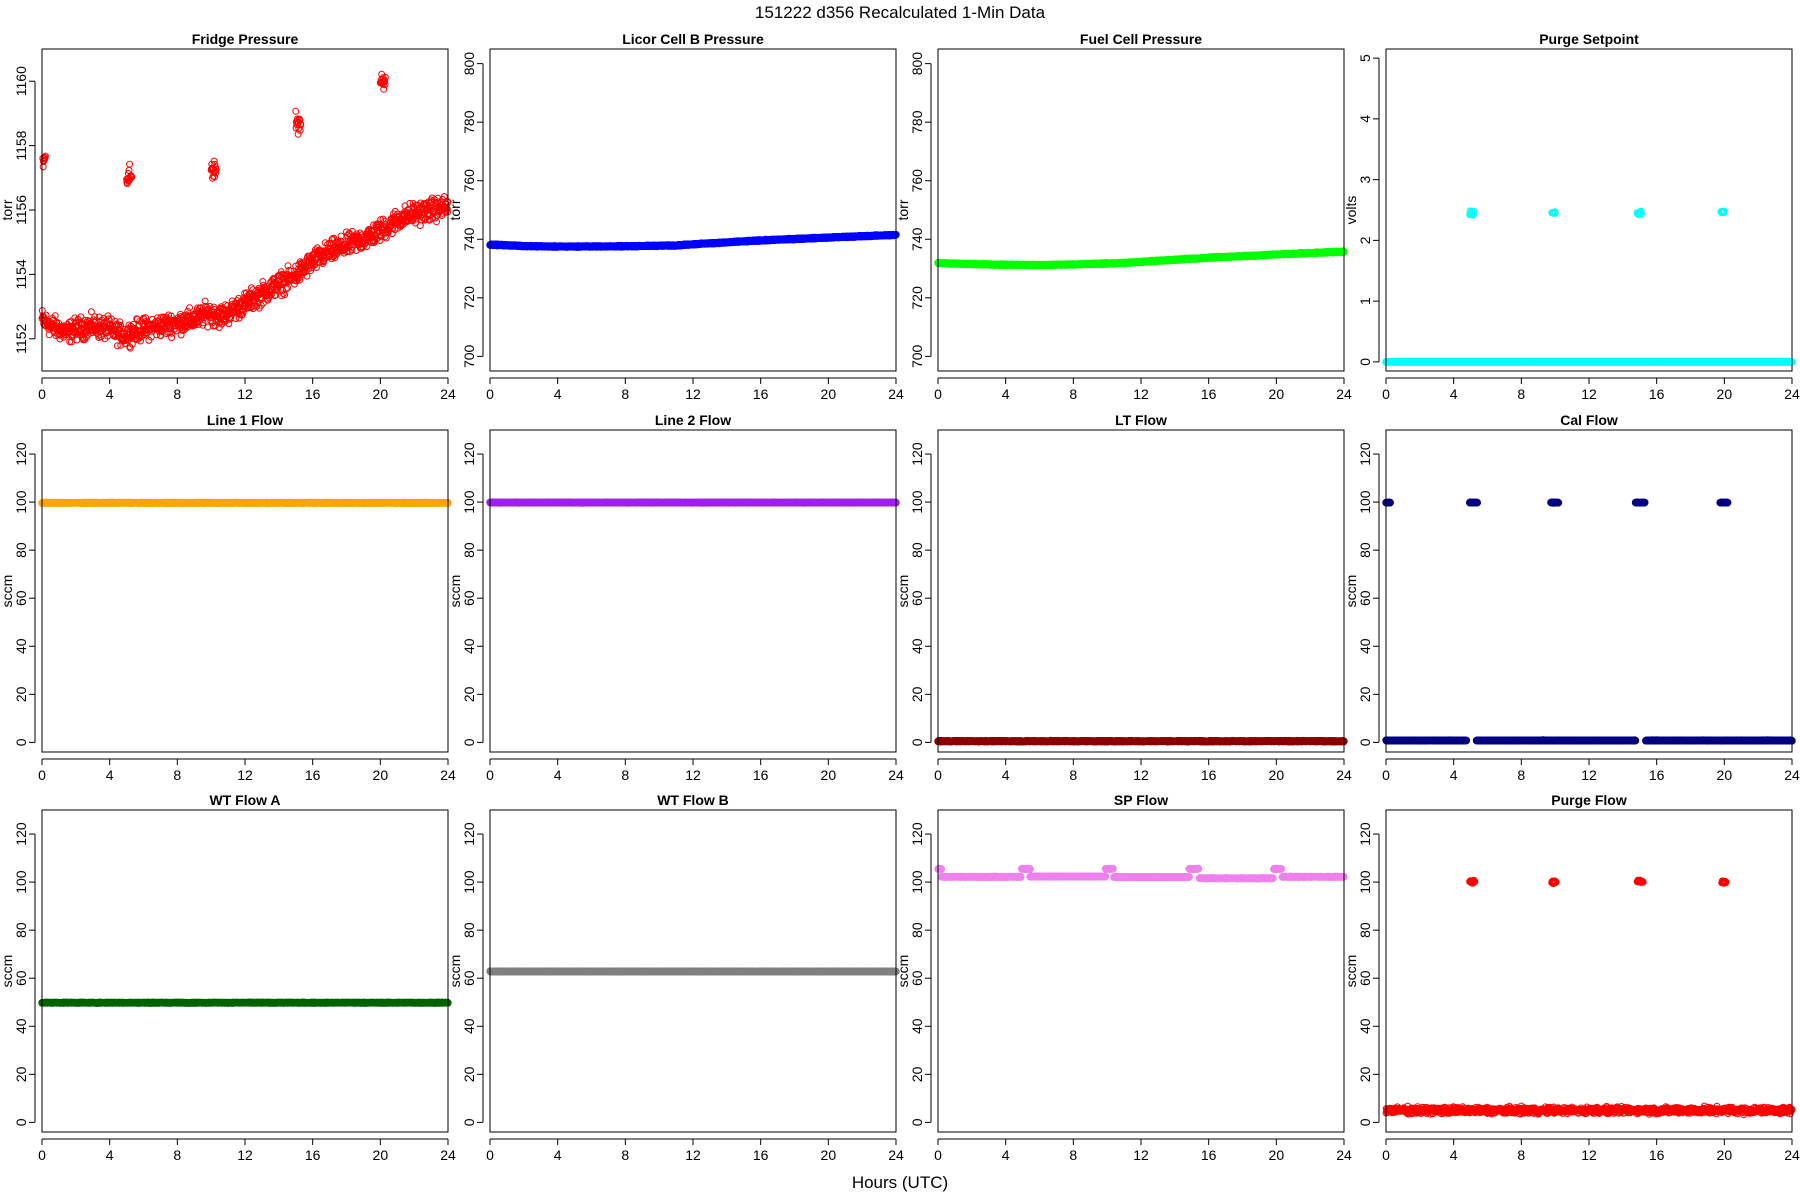  What do you see at coordinates (21, 274) in the screenshot?
I see `y-tick-label: 1154` at bounding box center [21, 274].